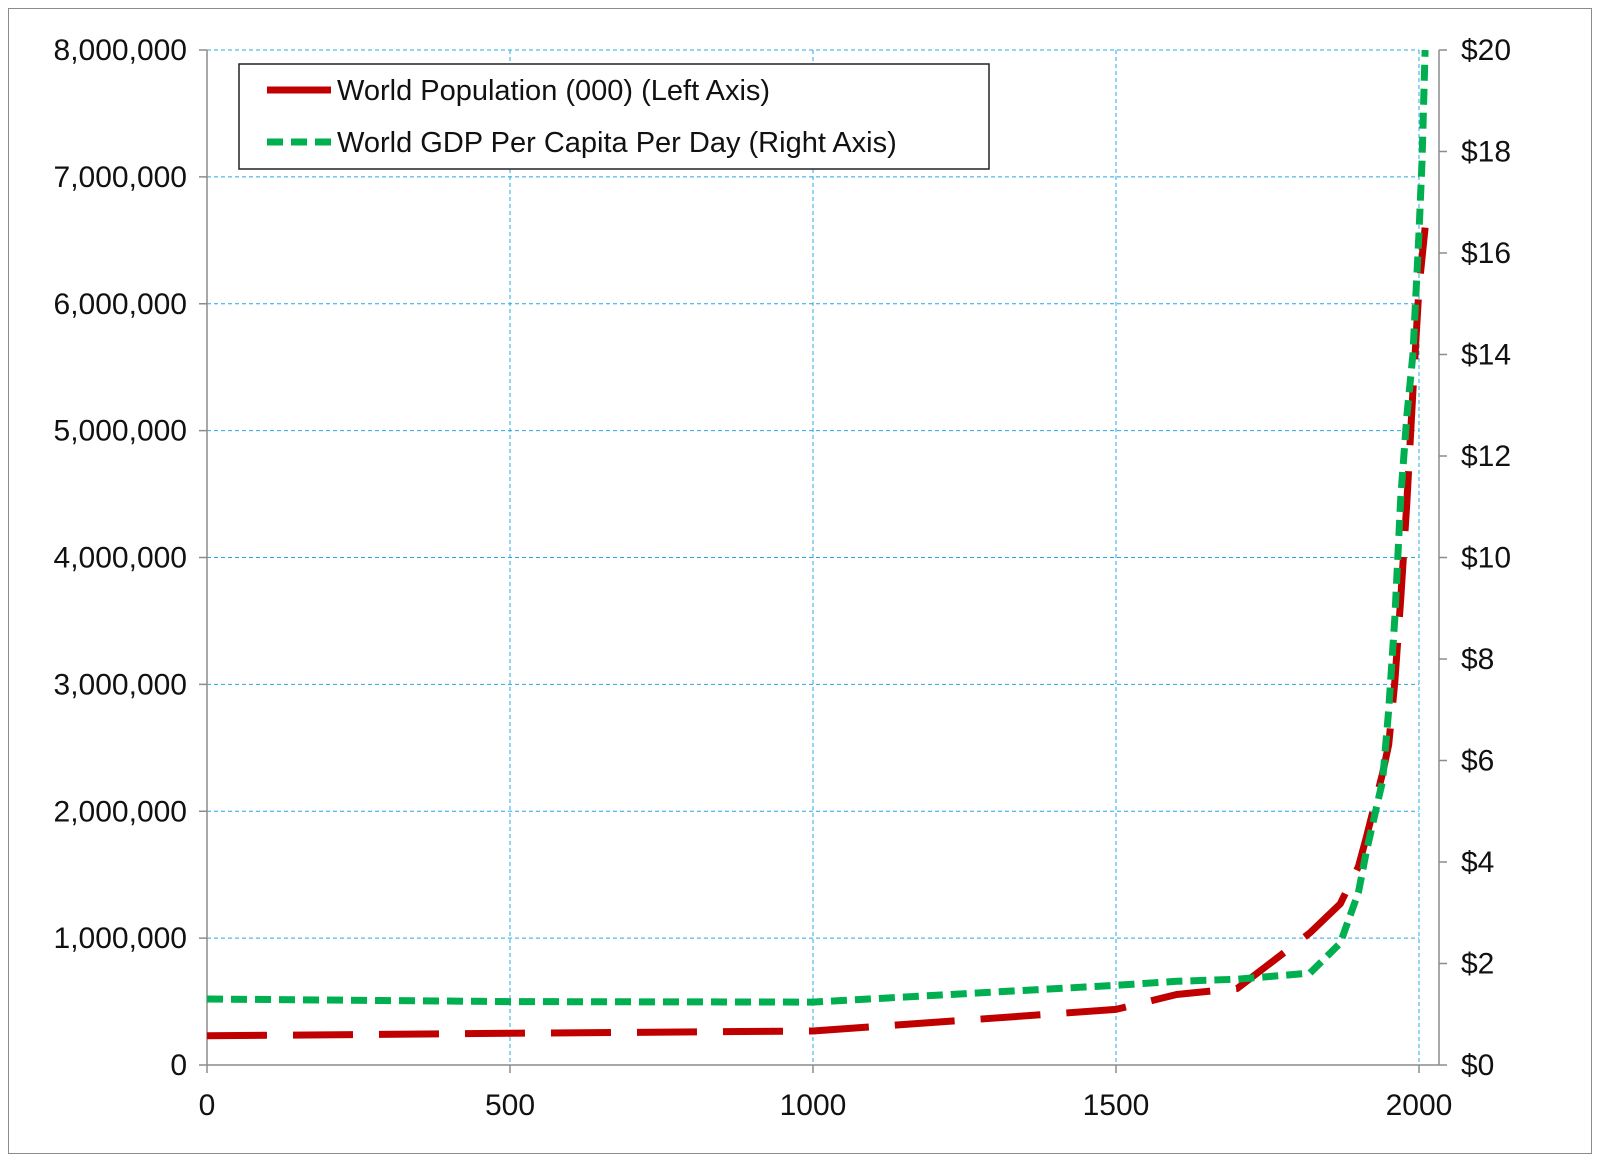 This screenshot has height=1162, width=1600. Describe the element at coordinates (813, 1105) in the screenshot. I see `x-tick-label: 1000` at that location.